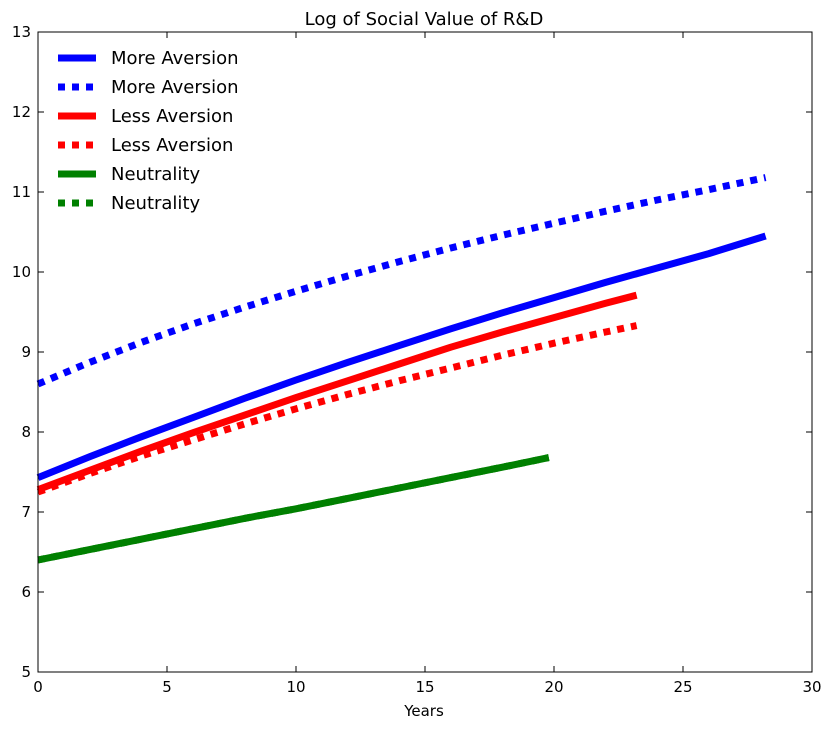 The width and height of the screenshot is (832, 730). I want to click on y-tick-label: 7, so click(26, 512).